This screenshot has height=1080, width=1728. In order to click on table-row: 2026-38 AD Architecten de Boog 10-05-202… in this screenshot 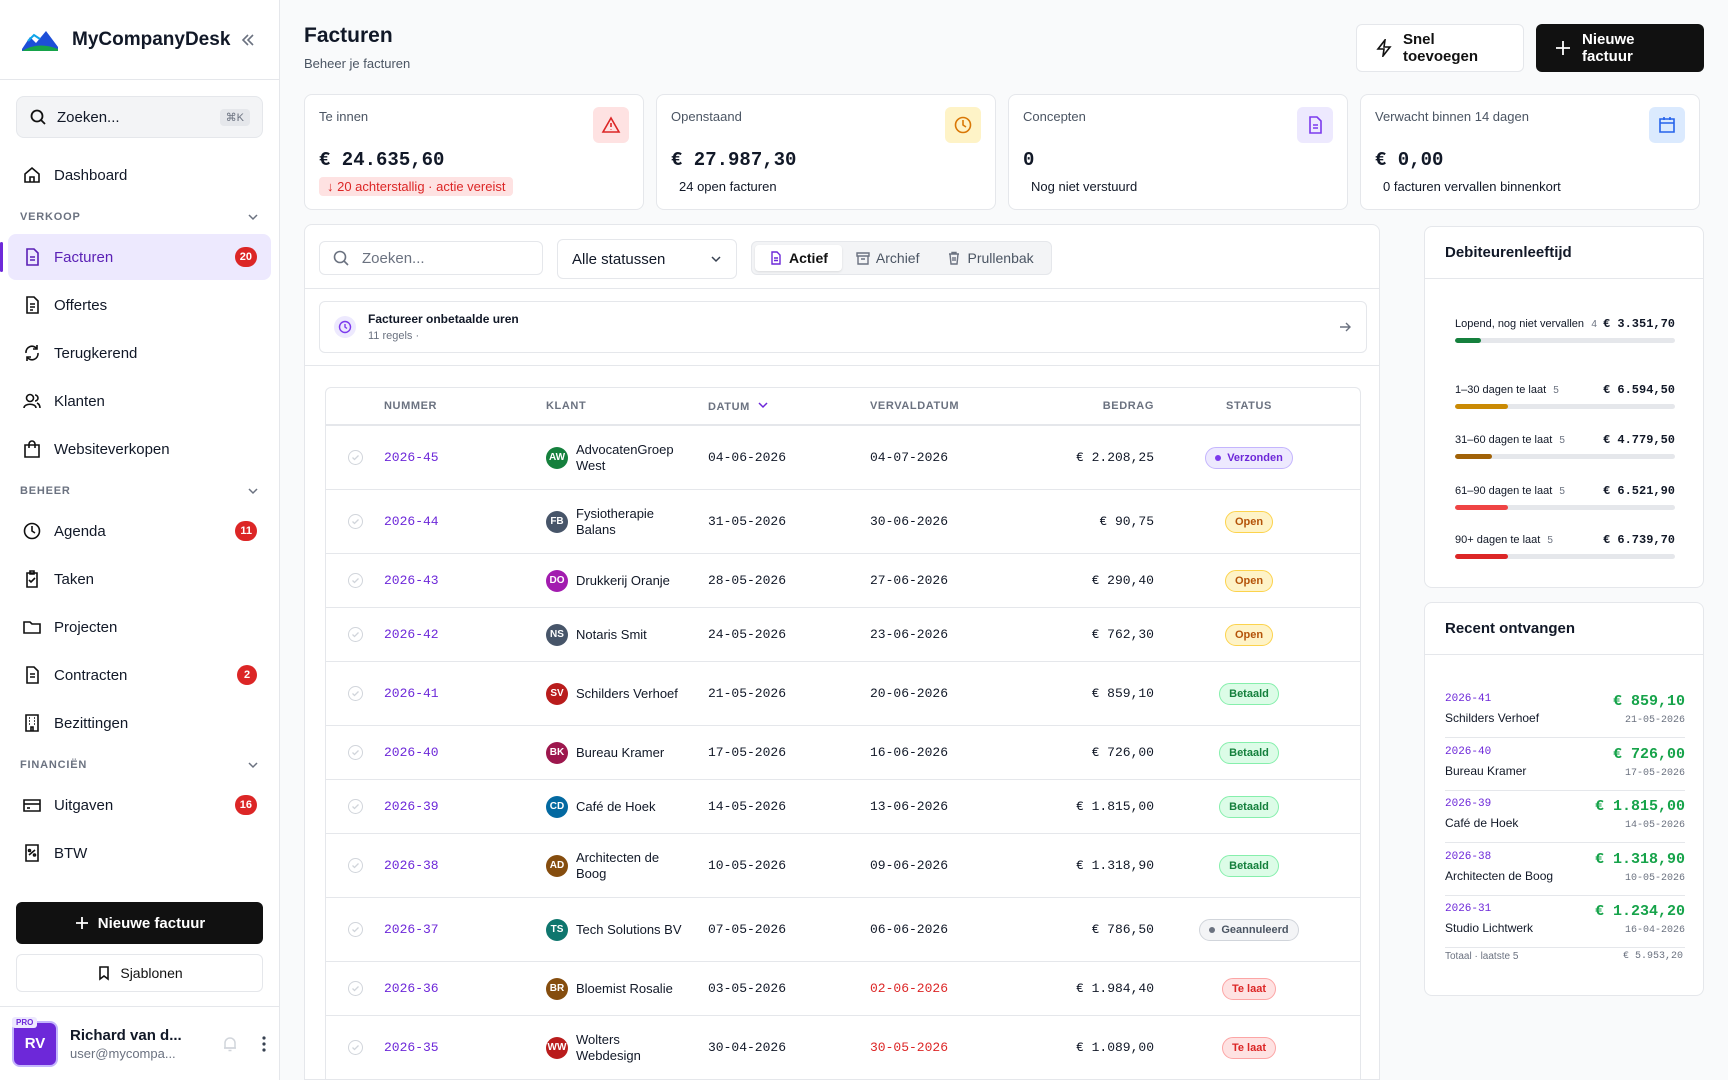, I will do `click(843, 866)`.